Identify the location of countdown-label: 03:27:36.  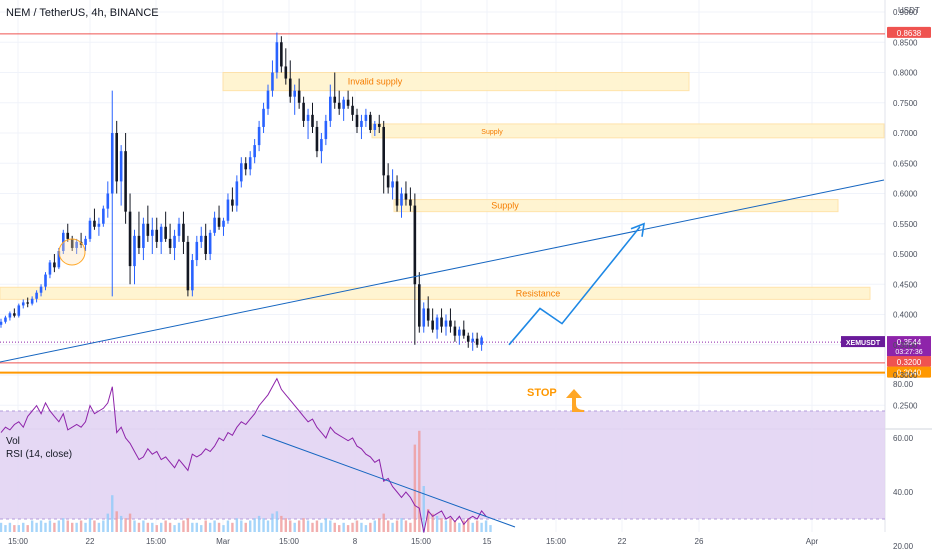
(908, 352).